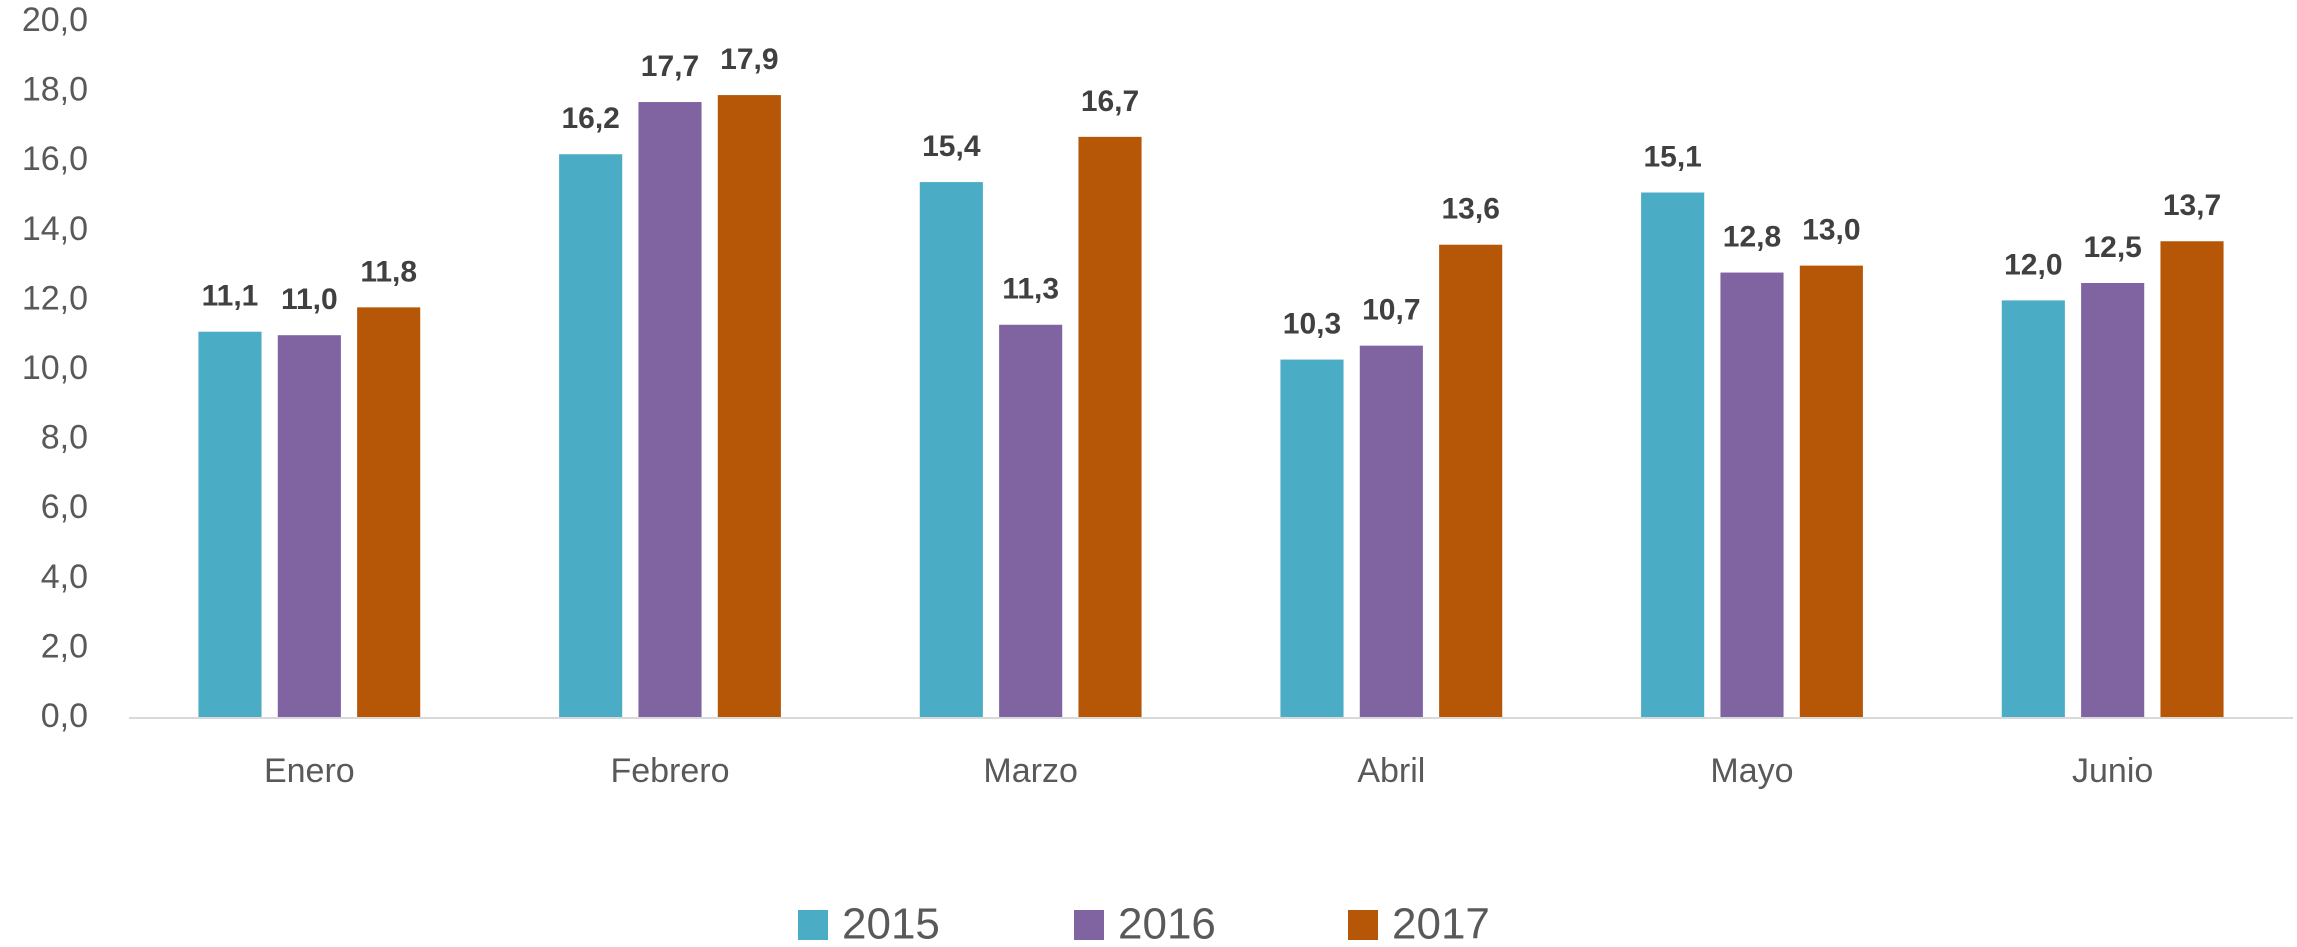 This screenshot has height=947, width=2297. I want to click on x-tick-label: Junio, so click(2112, 771).